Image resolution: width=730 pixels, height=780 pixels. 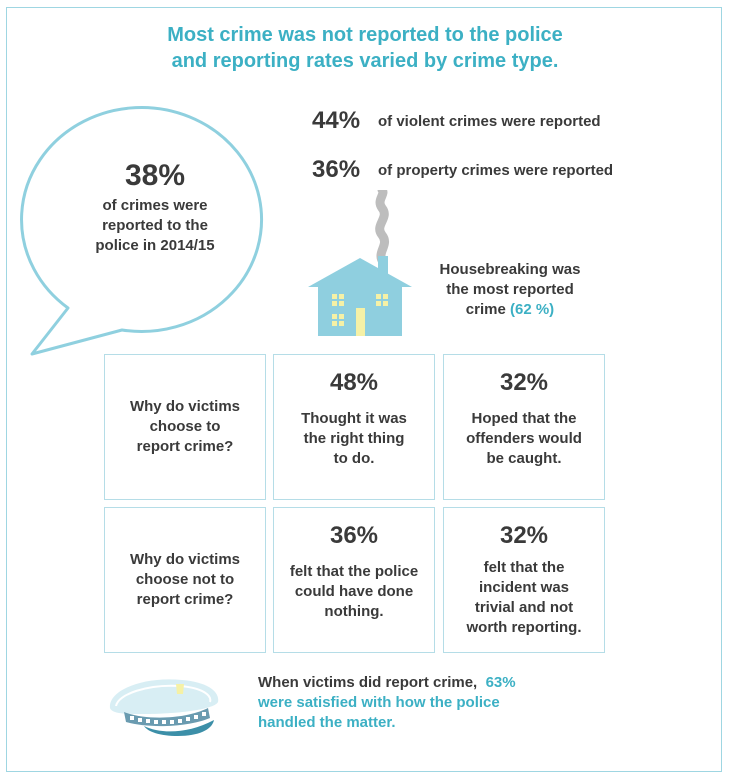 What do you see at coordinates (510, 269) in the screenshot?
I see `house-line-1: Housebreaking was` at bounding box center [510, 269].